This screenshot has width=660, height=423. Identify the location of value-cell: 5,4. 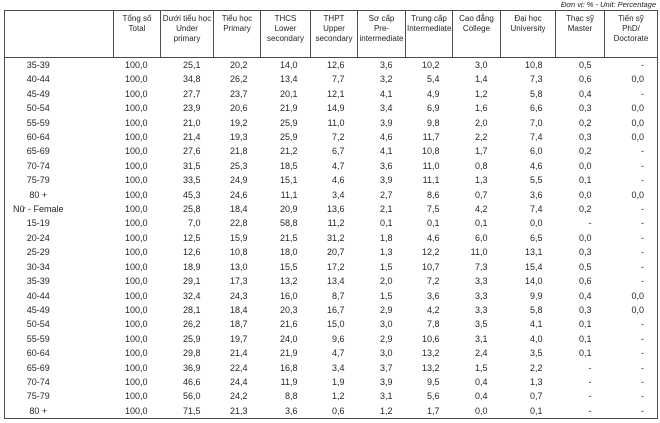
(433, 79).